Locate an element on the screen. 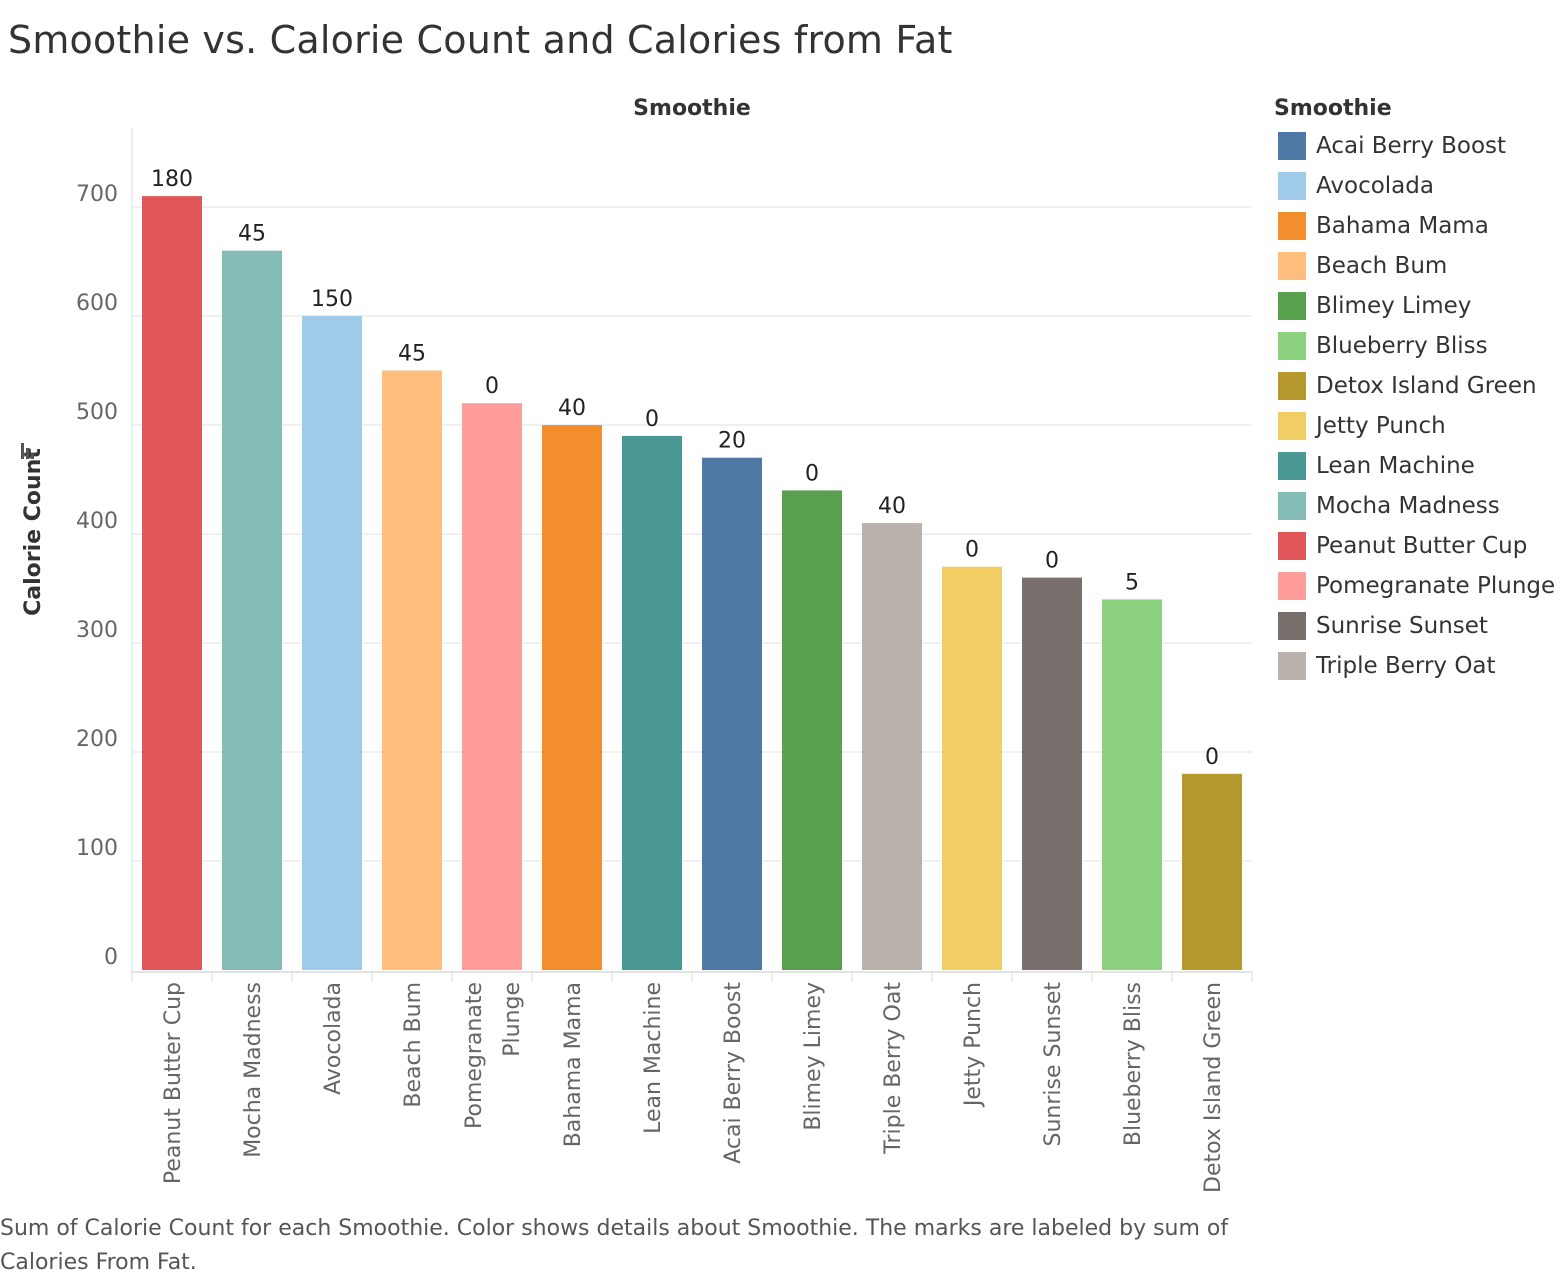 This screenshot has width=1560, height=1280. legend-label: Sunrise Sunset is located at coordinates (1402, 626).